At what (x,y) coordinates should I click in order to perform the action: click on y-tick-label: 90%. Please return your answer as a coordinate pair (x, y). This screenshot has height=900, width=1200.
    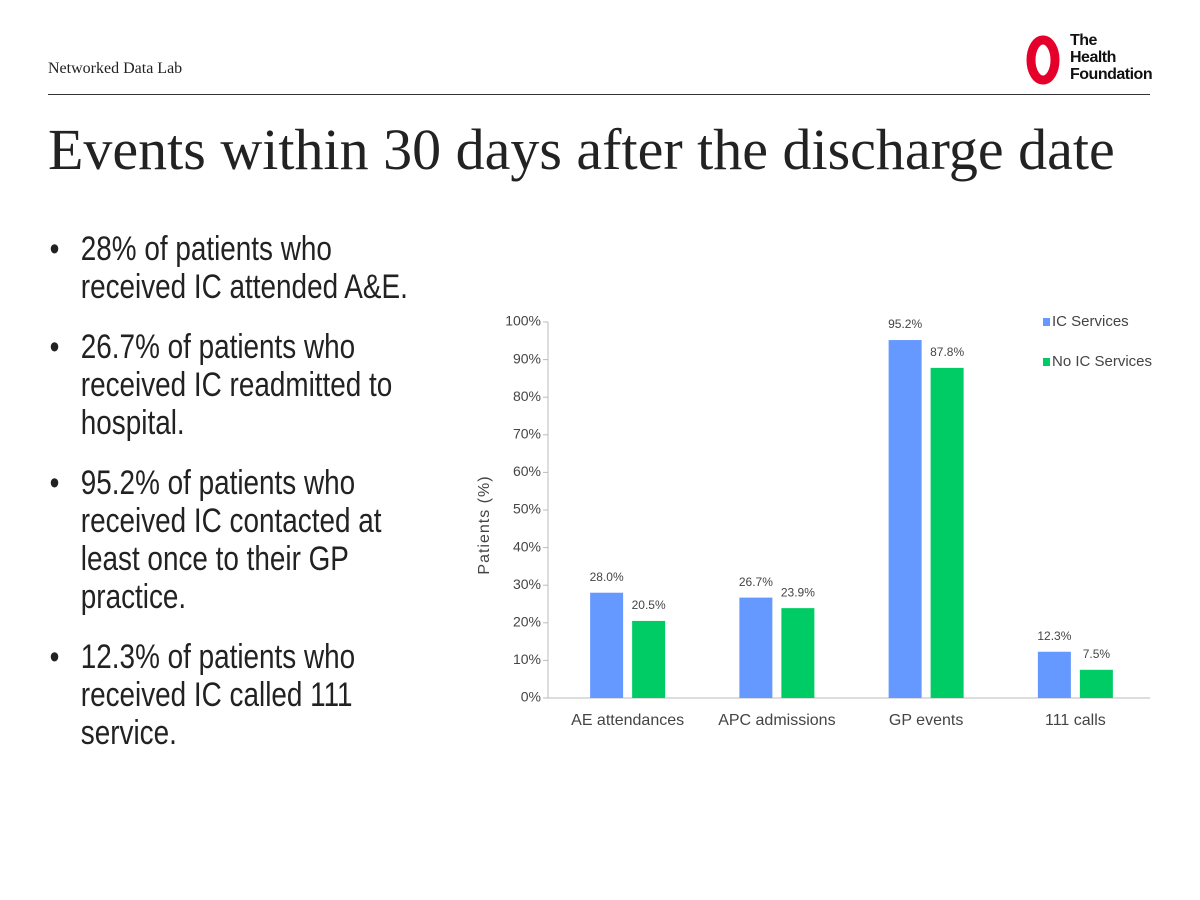
    Looking at the image, I should click on (527, 358).